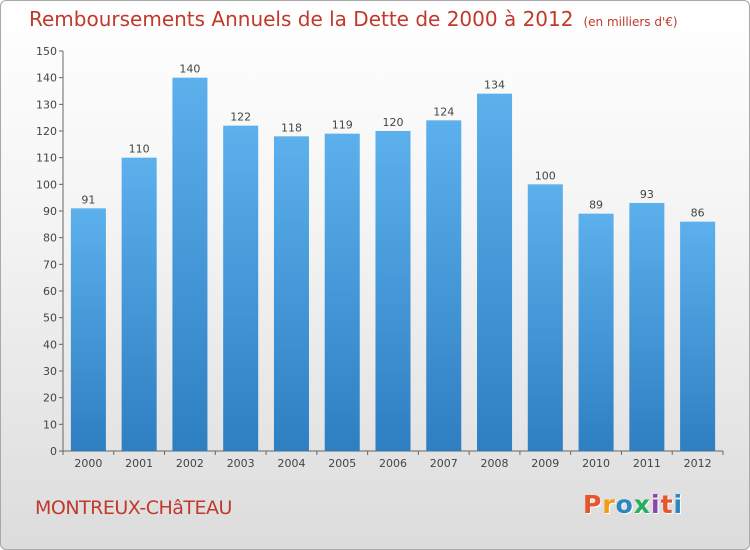 The image size is (750, 550). What do you see at coordinates (698, 463) in the screenshot?
I see `x-tick-label: 2012` at bounding box center [698, 463].